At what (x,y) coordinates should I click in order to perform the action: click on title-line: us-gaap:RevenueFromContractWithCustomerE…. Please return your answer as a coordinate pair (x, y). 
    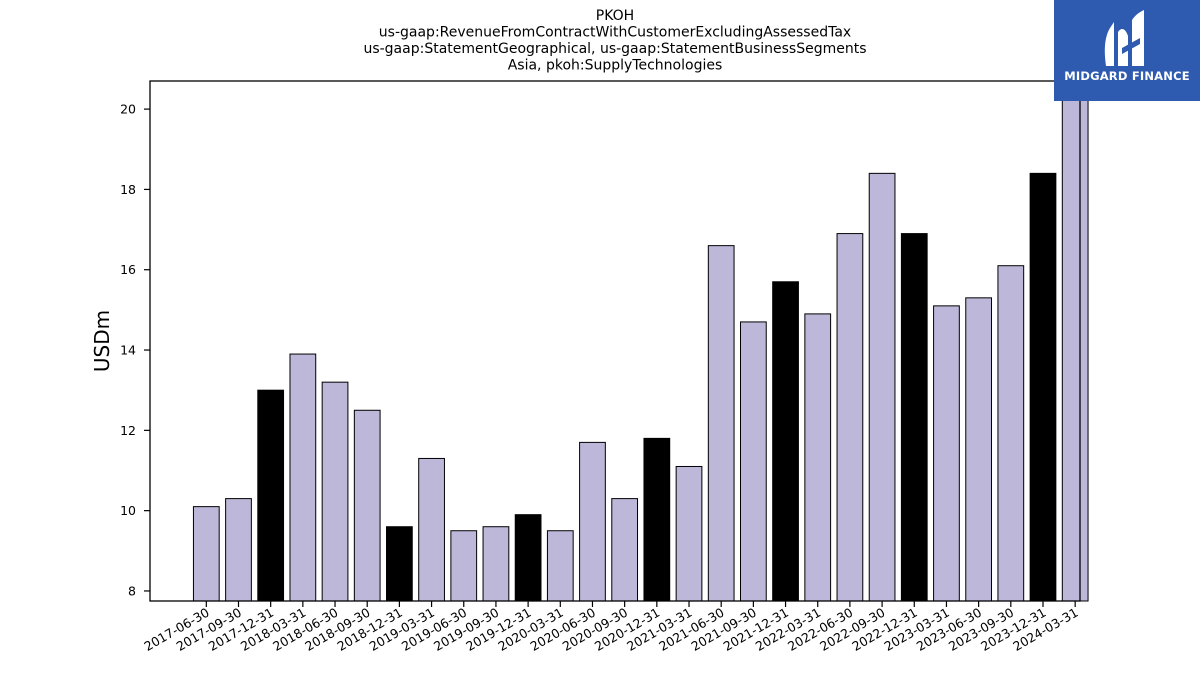
    Looking at the image, I should click on (615, 33).